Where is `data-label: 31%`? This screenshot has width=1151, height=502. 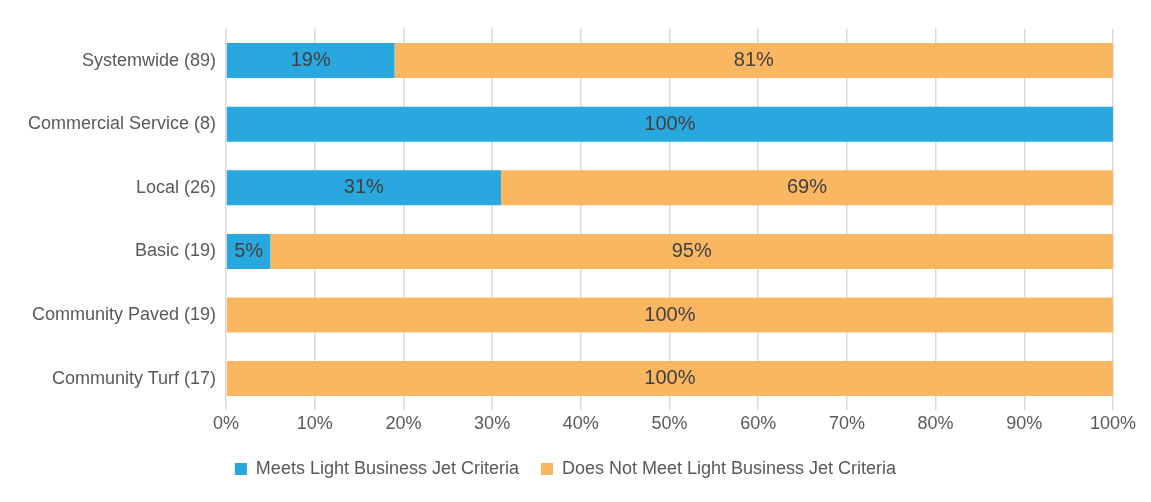 data-label: 31% is located at coordinates (364, 186).